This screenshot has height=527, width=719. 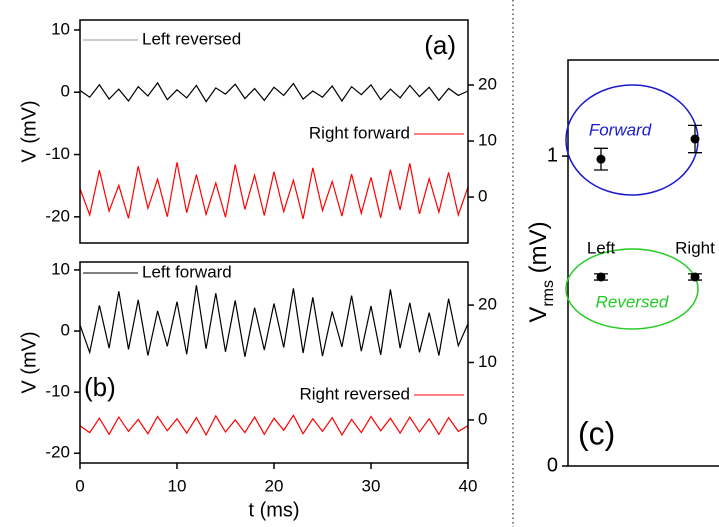 I want to click on category-label: Right, so click(x=695, y=247).